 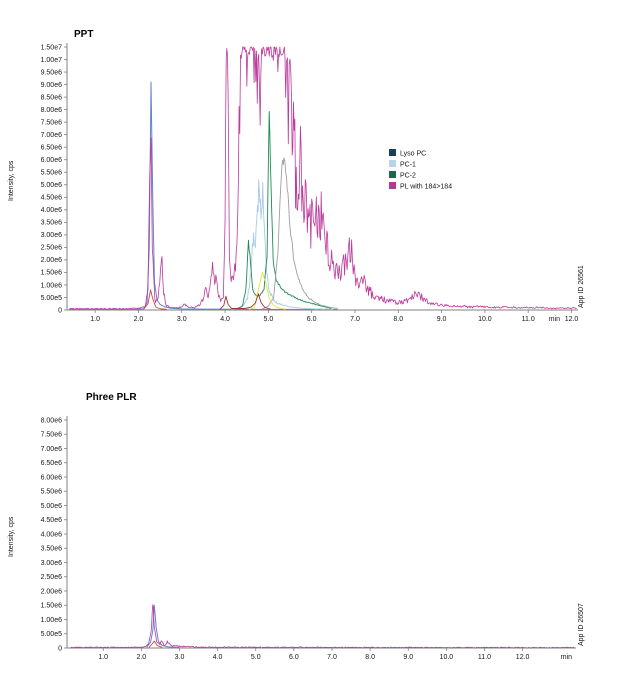 What do you see at coordinates (111, 397) in the screenshot?
I see `chart-title: Phree PLR` at bounding box center [111, 397].